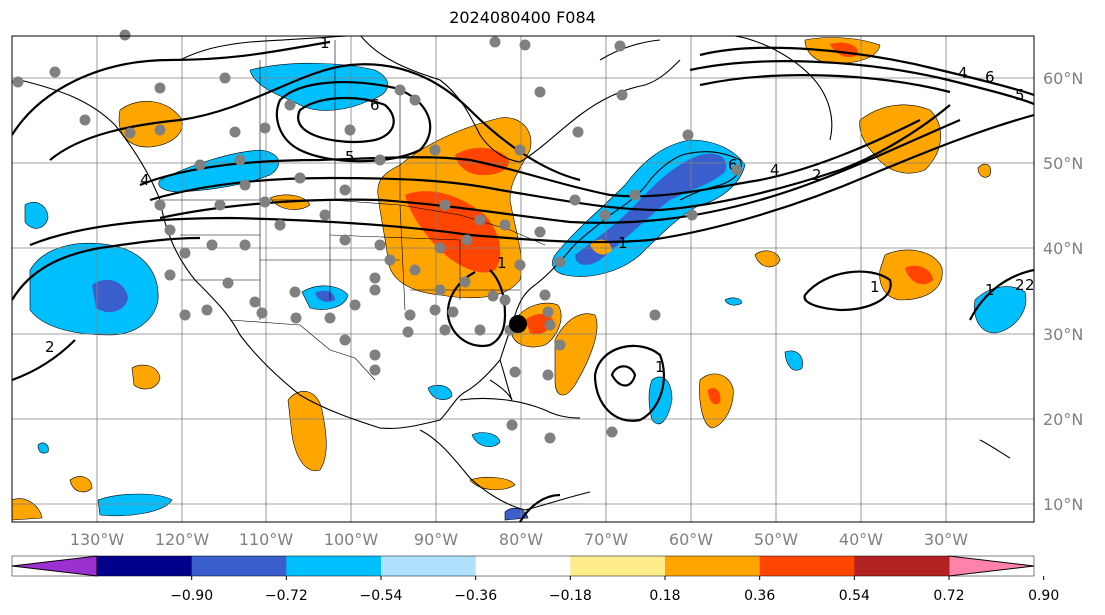 The width and height of the screenshot is (1105, 615). Describe the element at coordinates (990, 77) in the screenshot. I see `contour-label: 6` at that location.